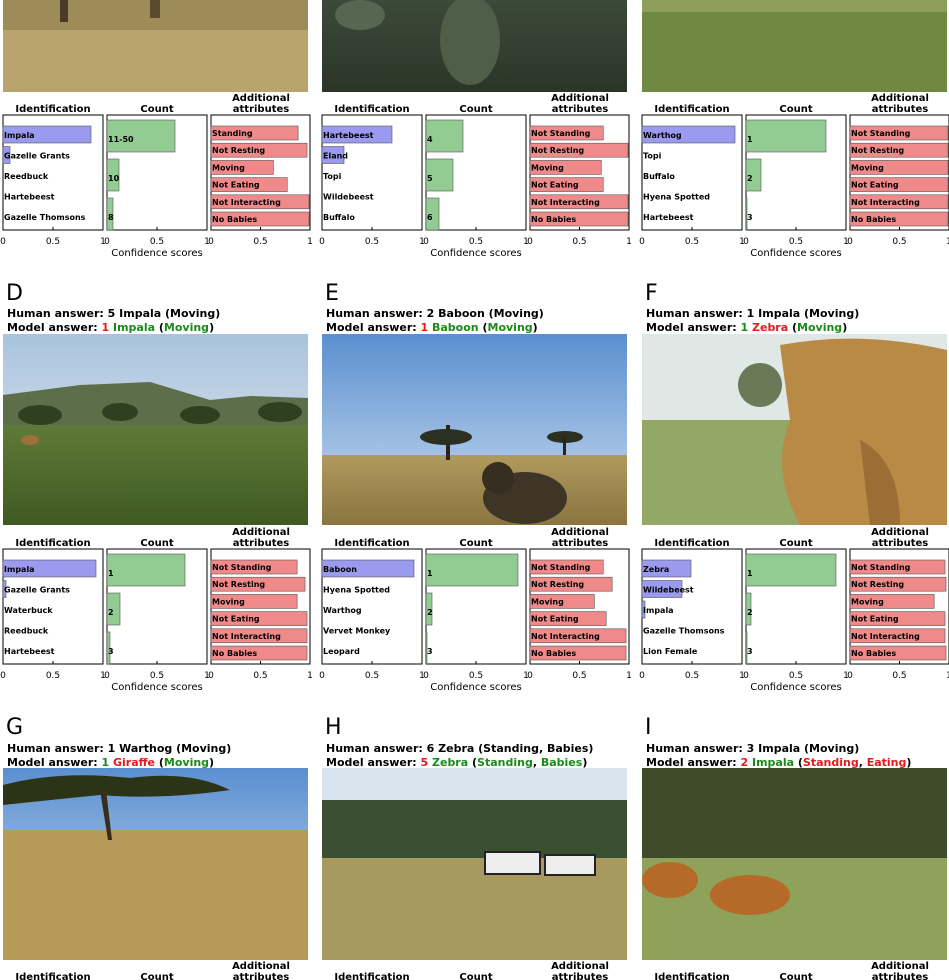 This screenshot has height=980, width=949. I want to click on model-answer-segment: 5, so click(425, 762).